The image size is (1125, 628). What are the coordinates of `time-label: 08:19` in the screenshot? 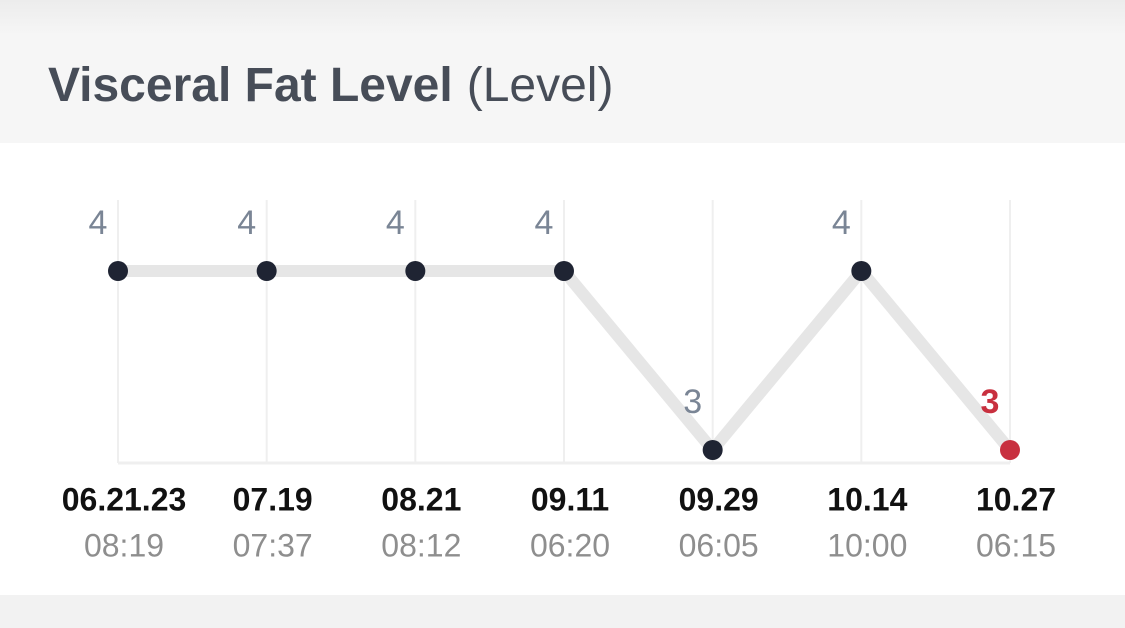 It's located at (124, 545).